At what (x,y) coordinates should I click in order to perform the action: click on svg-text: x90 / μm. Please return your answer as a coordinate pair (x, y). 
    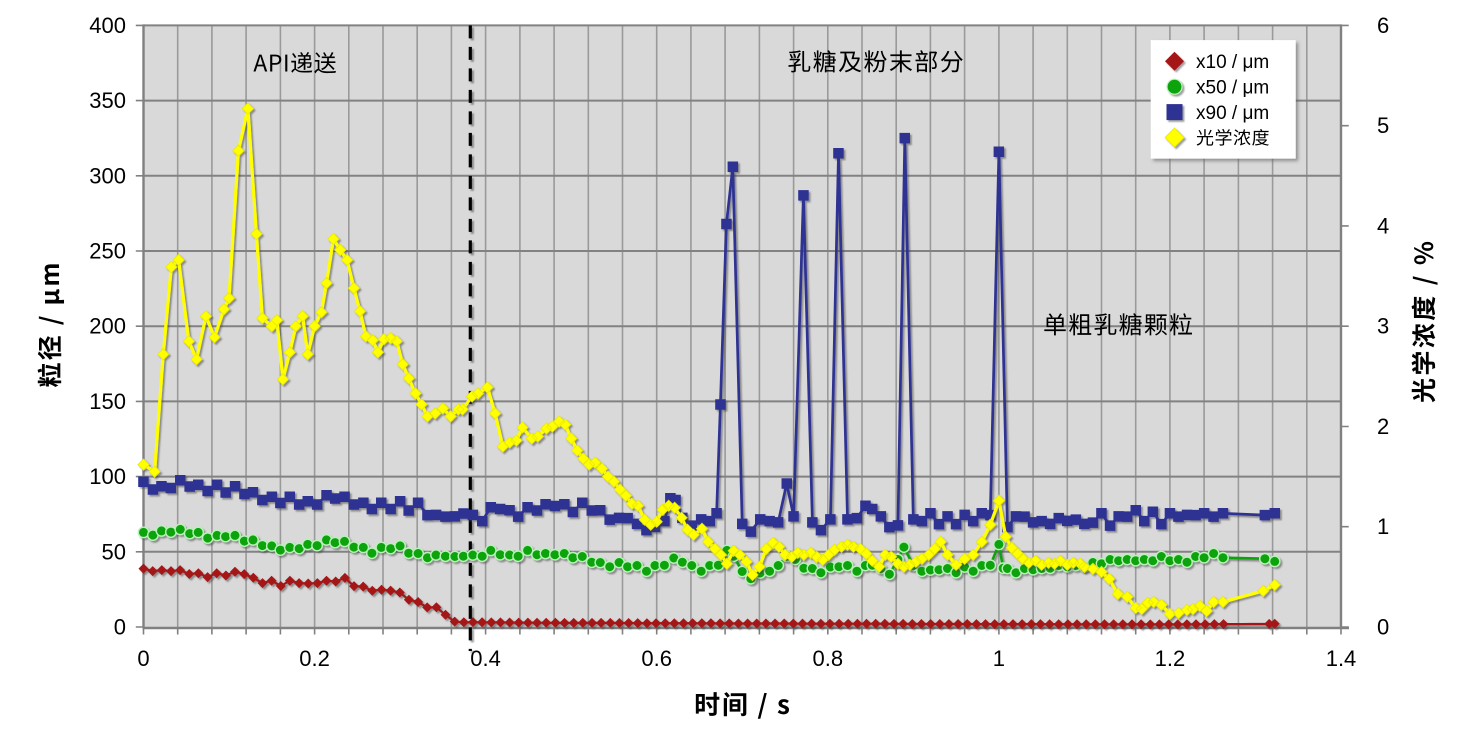
    Looking at the image, I should click on (1232, 113).